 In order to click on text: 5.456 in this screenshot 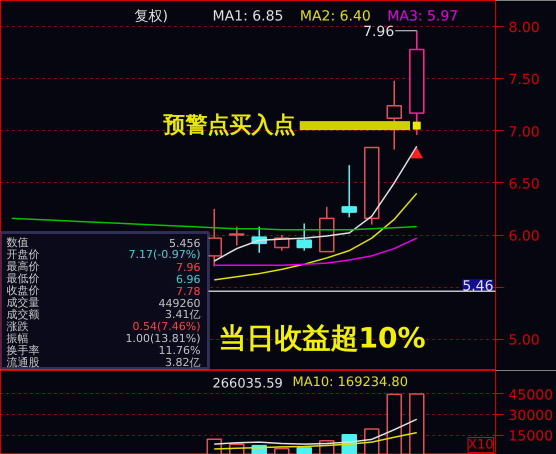, I will do `click(185, 243)`.